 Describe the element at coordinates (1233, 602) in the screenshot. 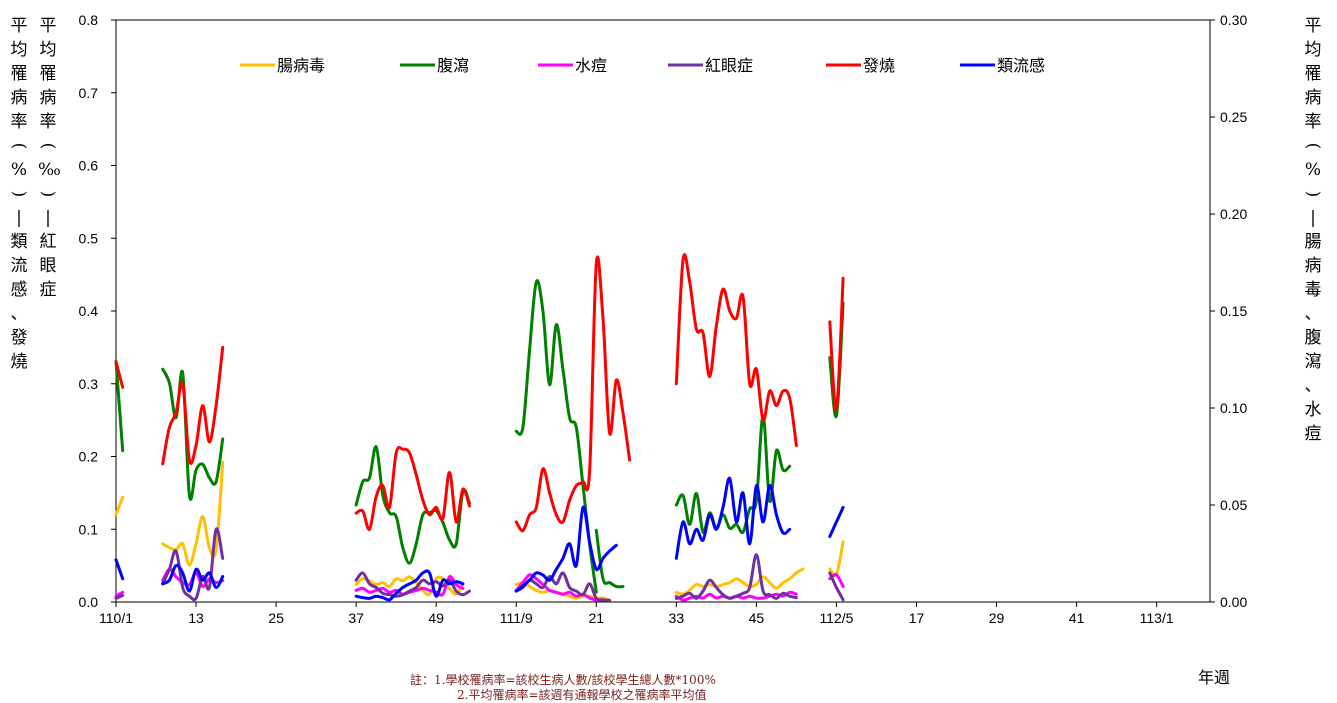

I see `right-tick-label: 0.00` at that location.